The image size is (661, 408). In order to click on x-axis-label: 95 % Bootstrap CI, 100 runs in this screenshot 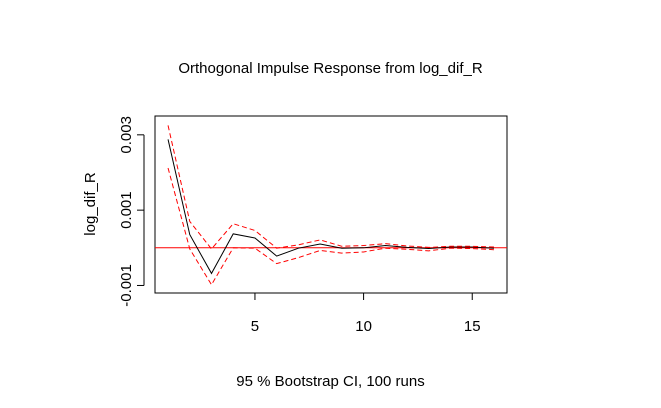, I will do `click(330, 381)`.